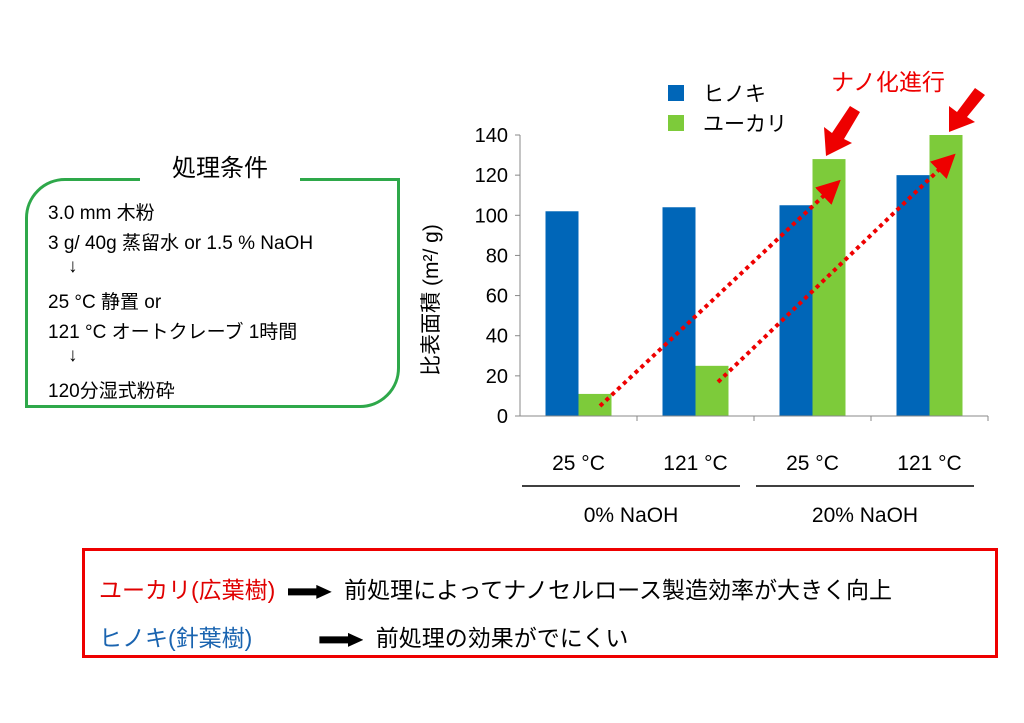  Describe the element at coordinates (745, 124) in the screenshot. I see `legend-label: ユーカリ` at that location.